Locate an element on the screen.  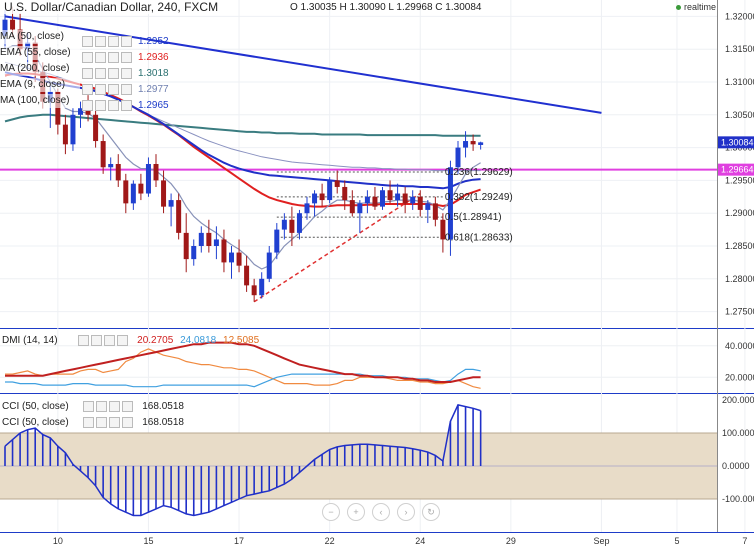
cci-value: 168.0518 is located at coordinates (163, 407).